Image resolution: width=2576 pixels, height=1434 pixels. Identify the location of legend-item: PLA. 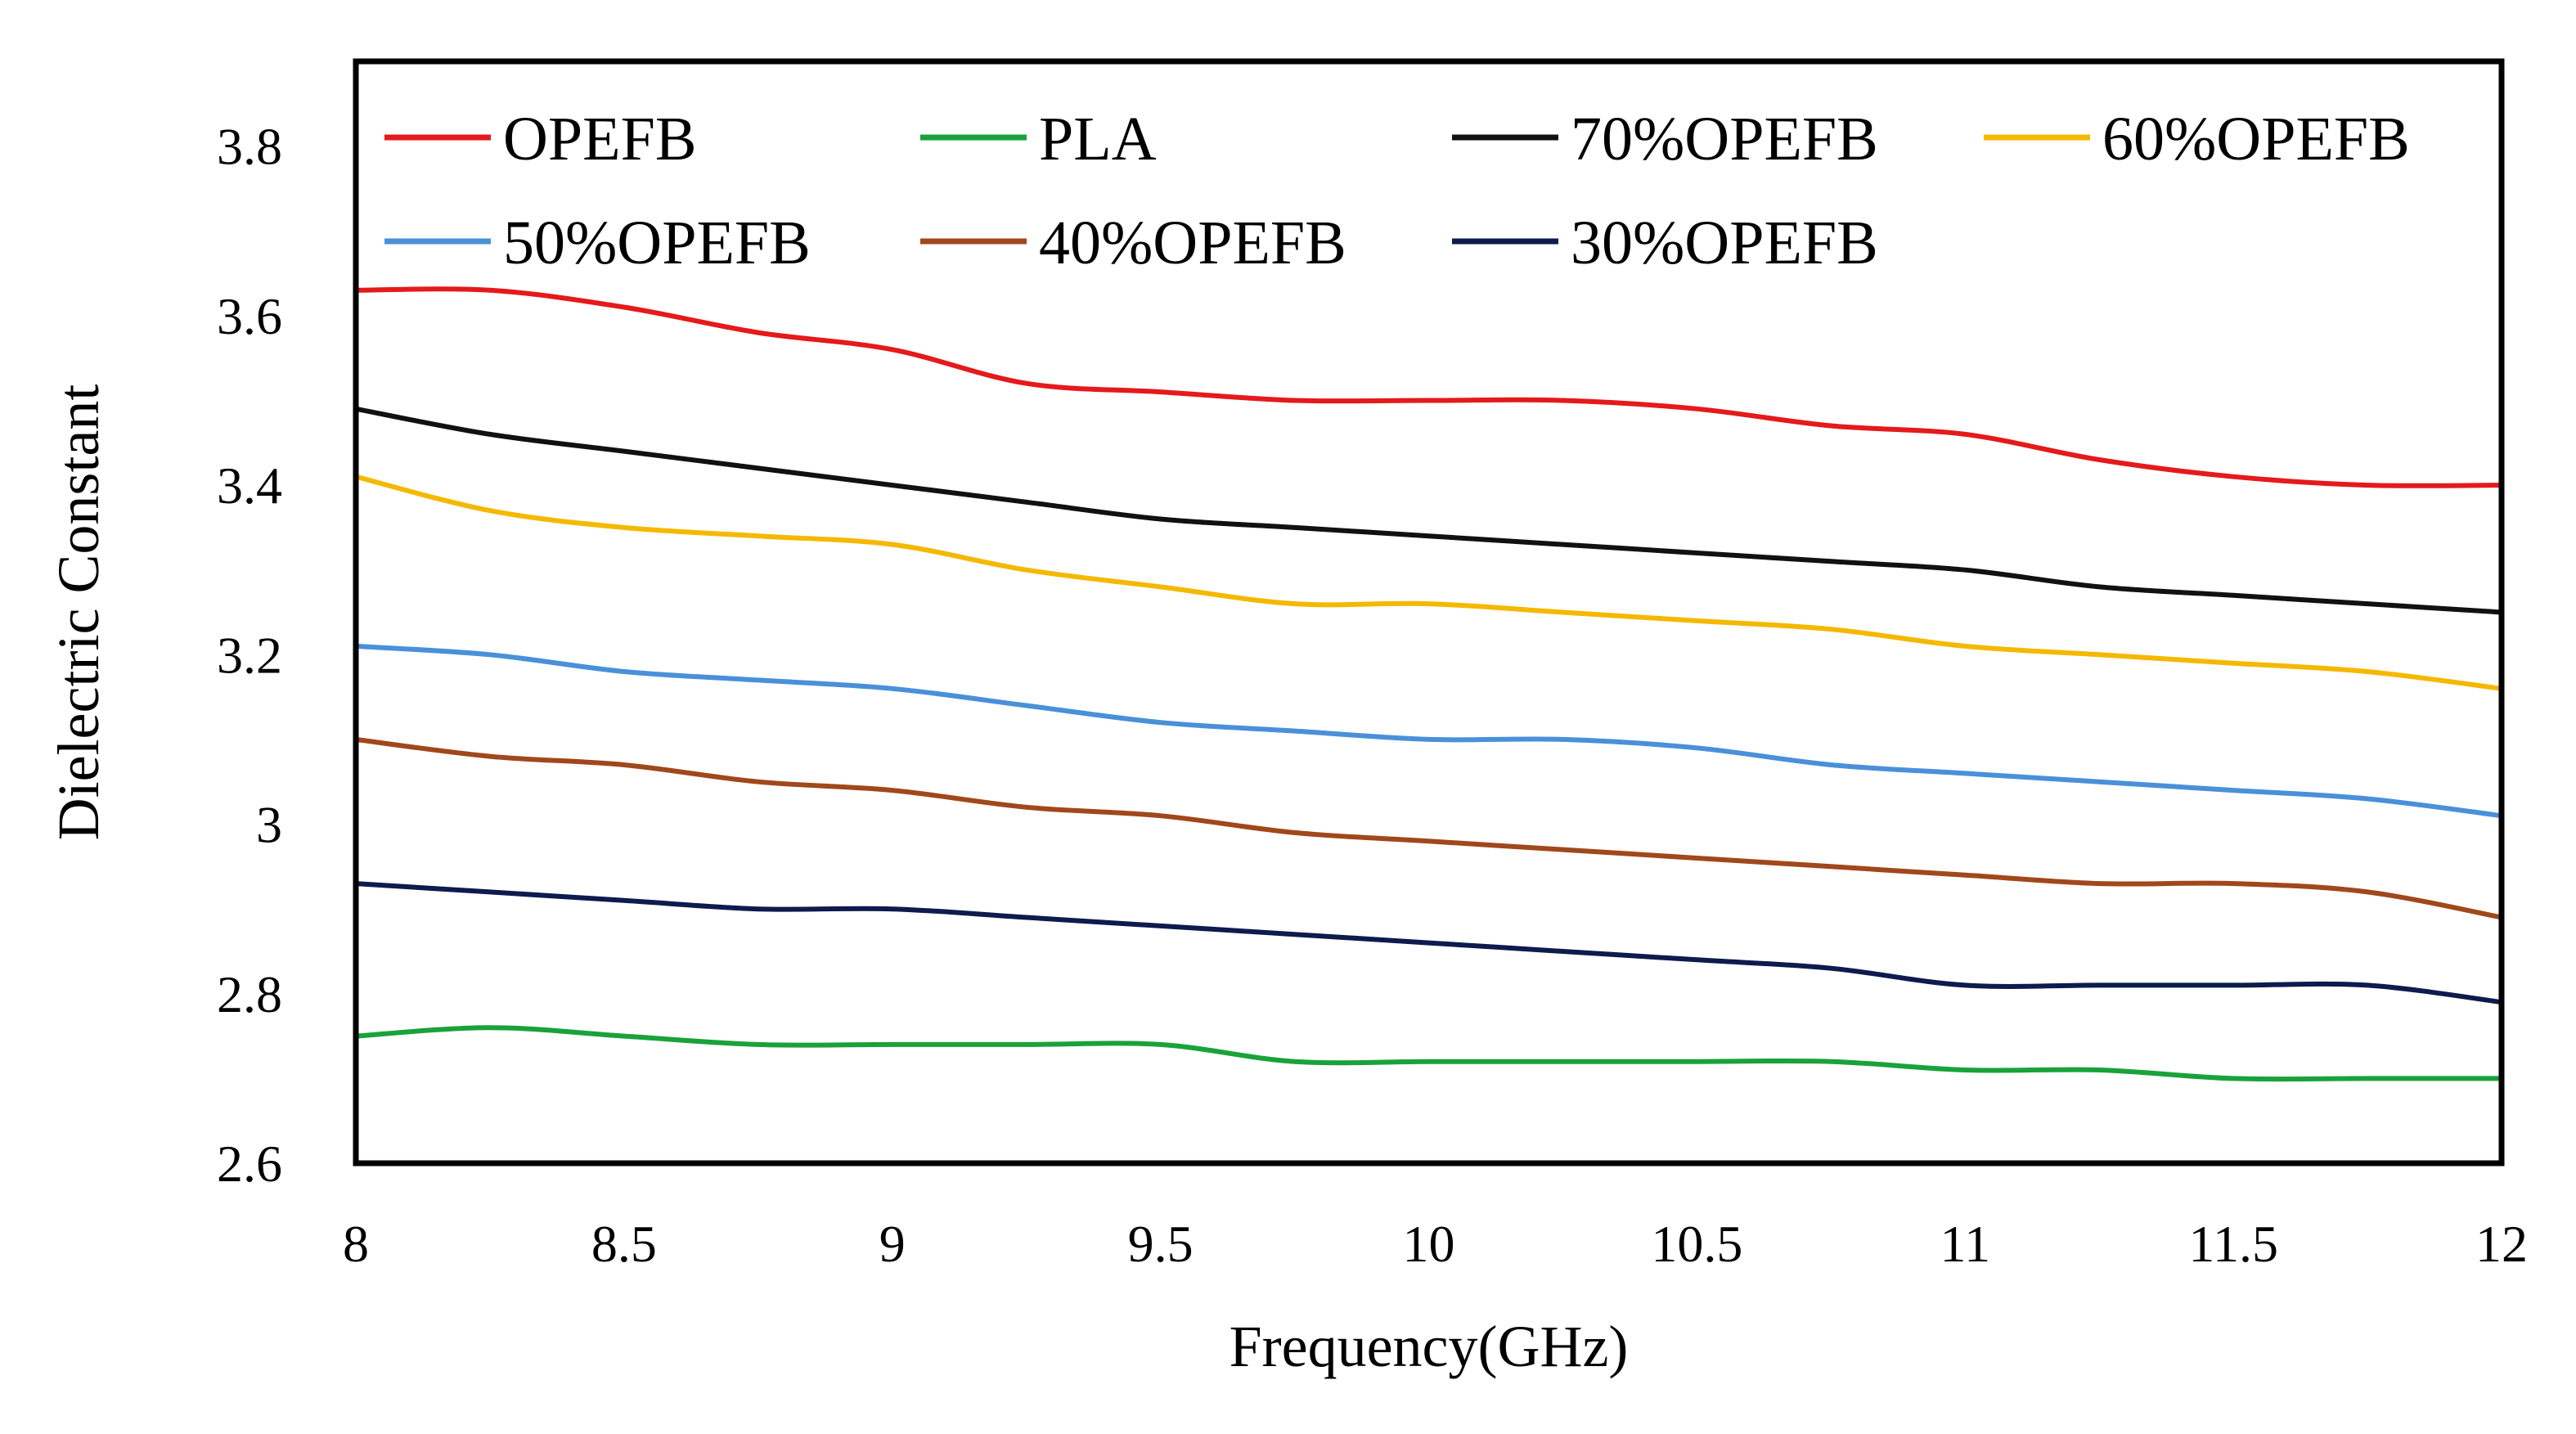
(1038, 139).